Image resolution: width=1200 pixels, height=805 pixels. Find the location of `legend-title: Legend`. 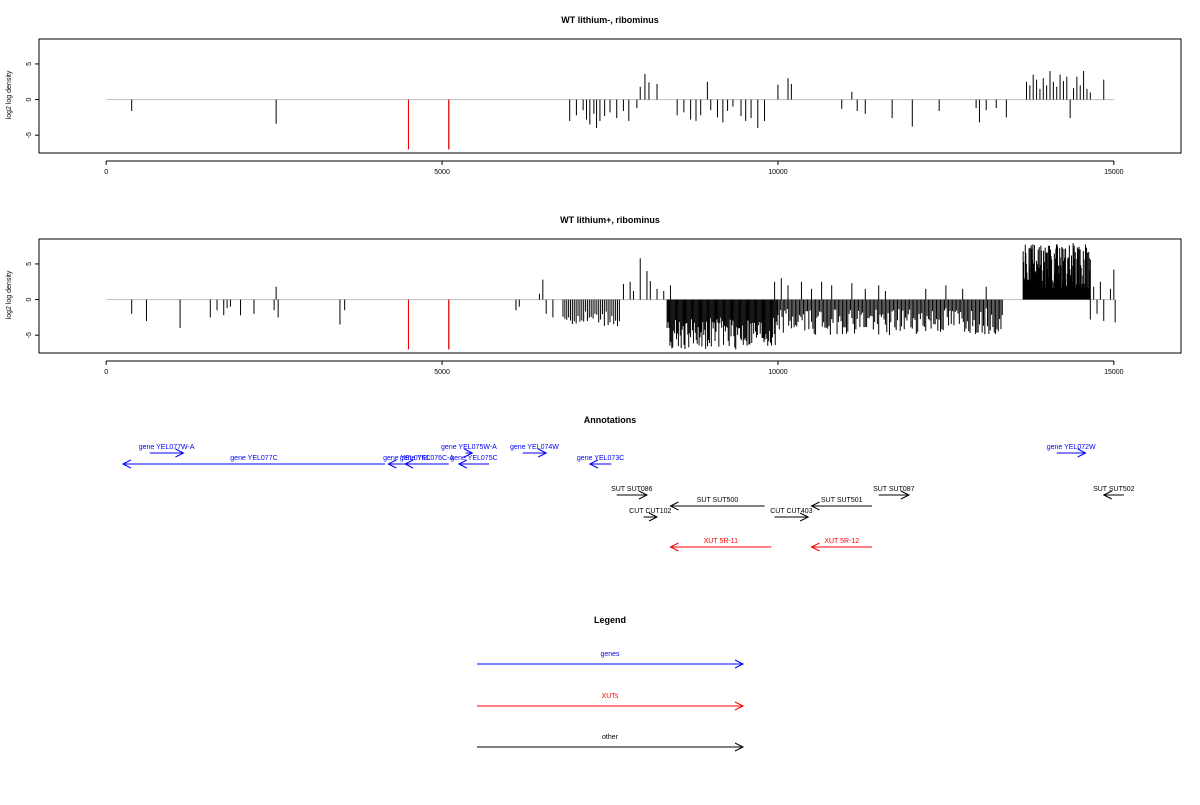

legend-title: Legend is located at coordinates (610, 620).